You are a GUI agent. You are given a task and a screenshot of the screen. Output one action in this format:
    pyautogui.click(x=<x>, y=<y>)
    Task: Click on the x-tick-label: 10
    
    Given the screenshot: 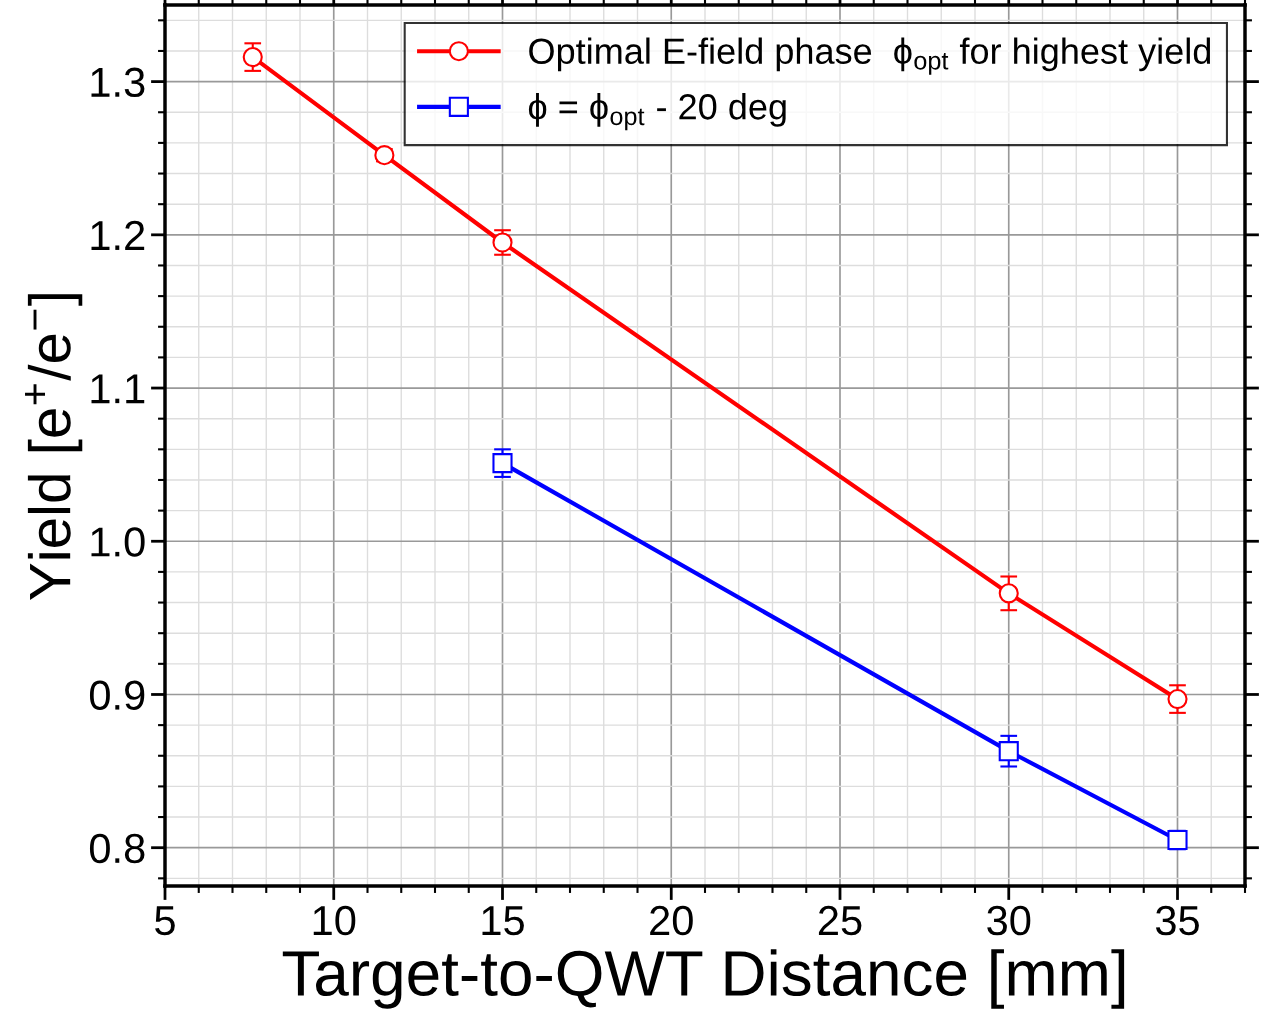 What is the action you would take?
    pyautogui.click(x=334, y=920)
    